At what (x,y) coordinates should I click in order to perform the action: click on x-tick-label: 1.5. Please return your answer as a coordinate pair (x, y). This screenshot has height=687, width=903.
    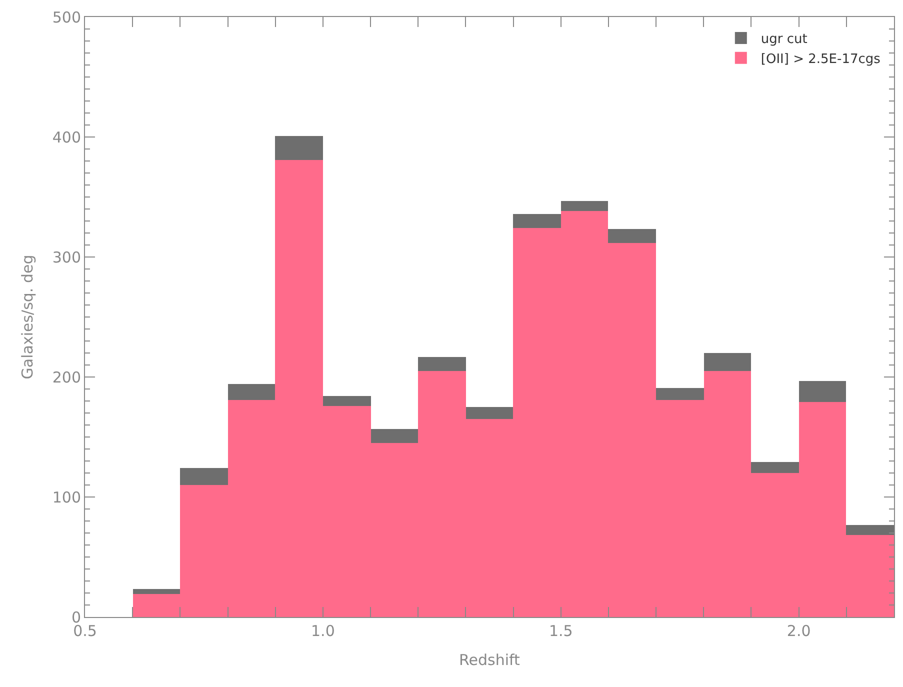
    Looking at the image, I should click on (560, 631).